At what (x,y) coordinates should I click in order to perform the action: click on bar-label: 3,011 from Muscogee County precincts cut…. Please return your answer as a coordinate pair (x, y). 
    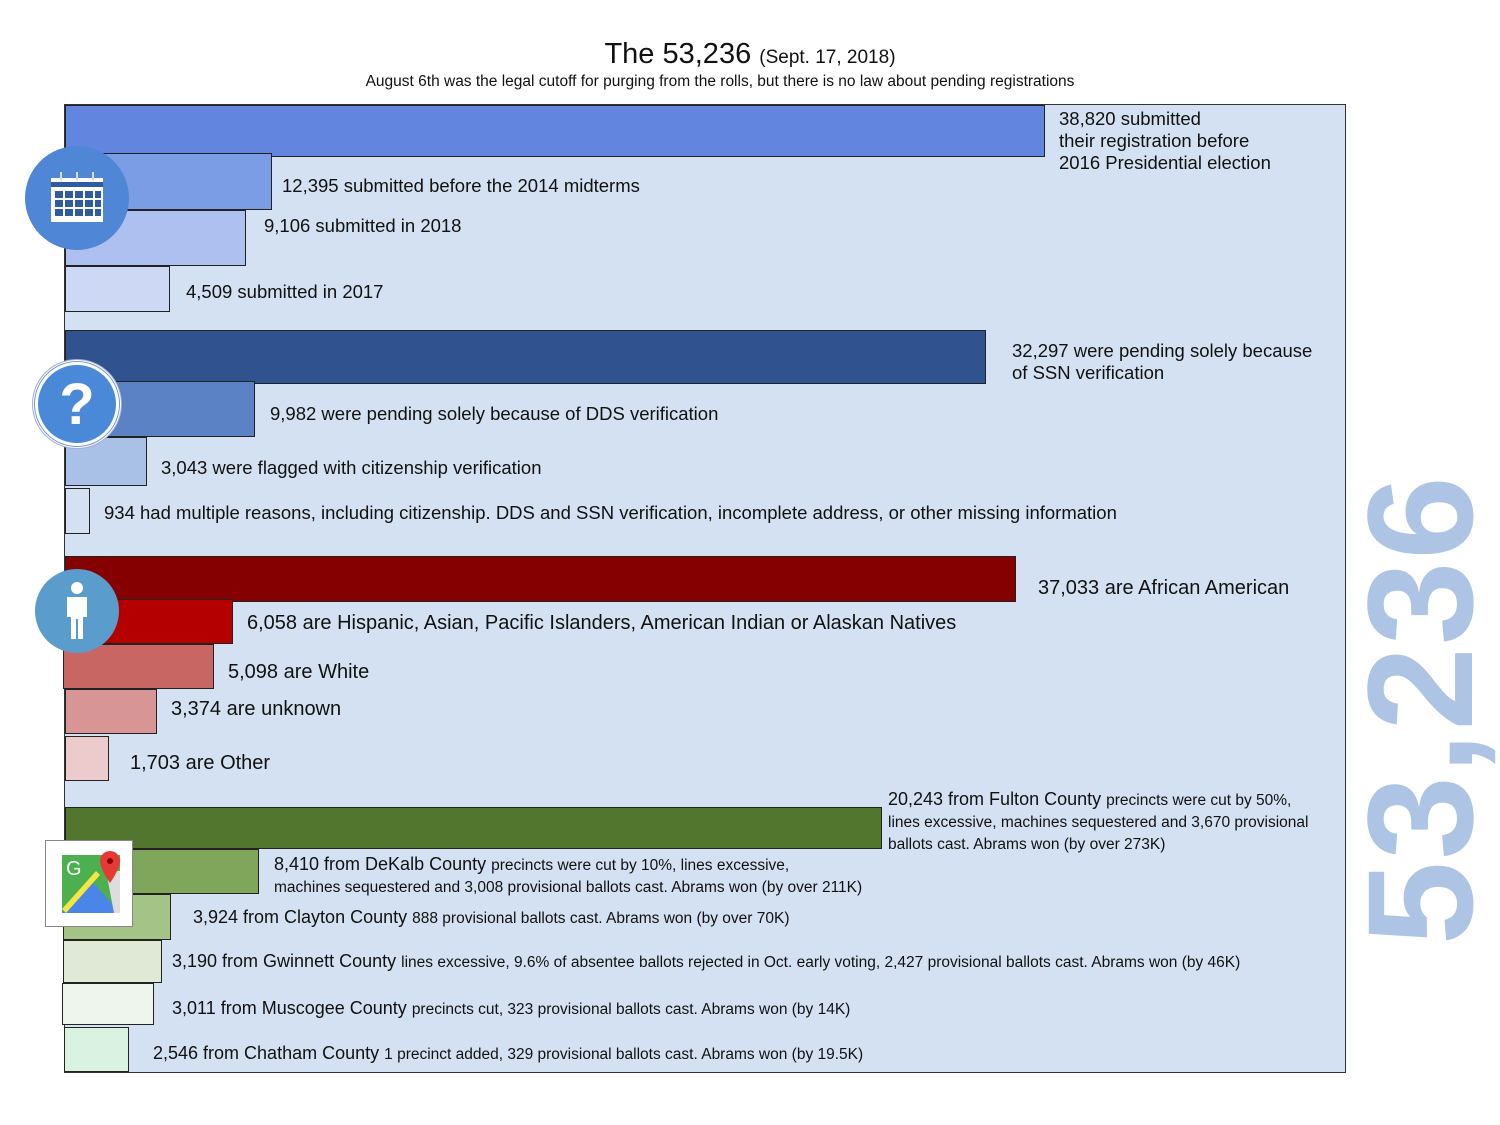
    Looking at the image, I should click on (511, 1009).